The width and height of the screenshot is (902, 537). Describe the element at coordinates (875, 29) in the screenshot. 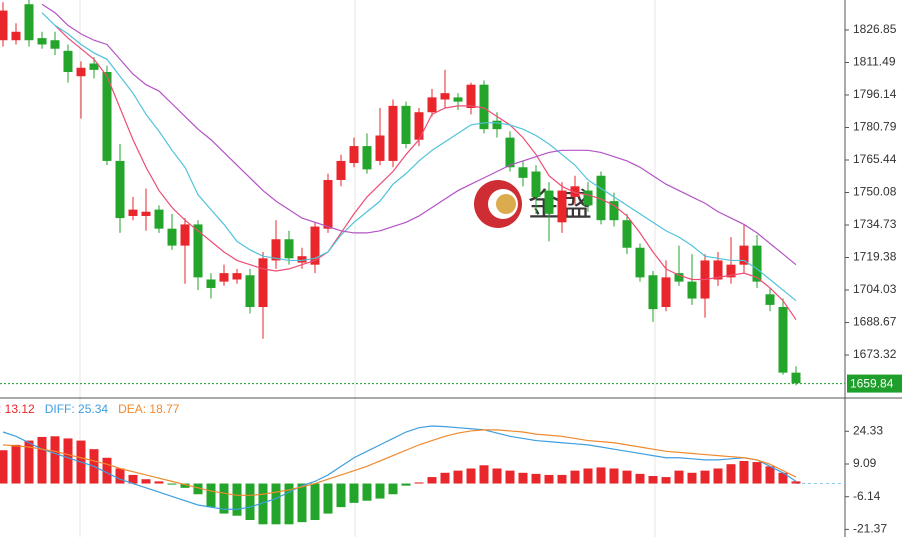

I see `y-tick-label: 1826.85` at that location.